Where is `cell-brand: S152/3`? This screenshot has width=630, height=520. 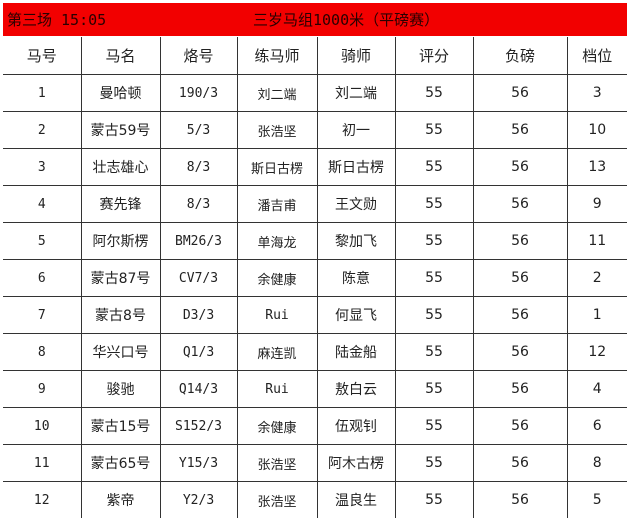
cell-brand: S152/3 is located at coordinates (198, 426).